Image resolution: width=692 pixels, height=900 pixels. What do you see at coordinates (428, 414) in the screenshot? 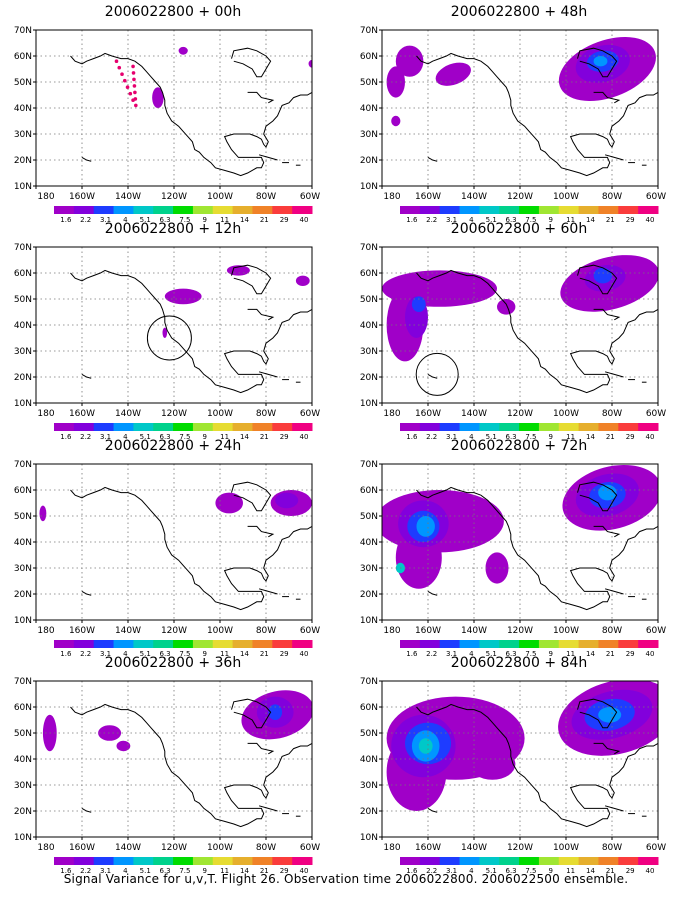
I see `longitude-tick-label: 160W` at bounding box center [428, 414].